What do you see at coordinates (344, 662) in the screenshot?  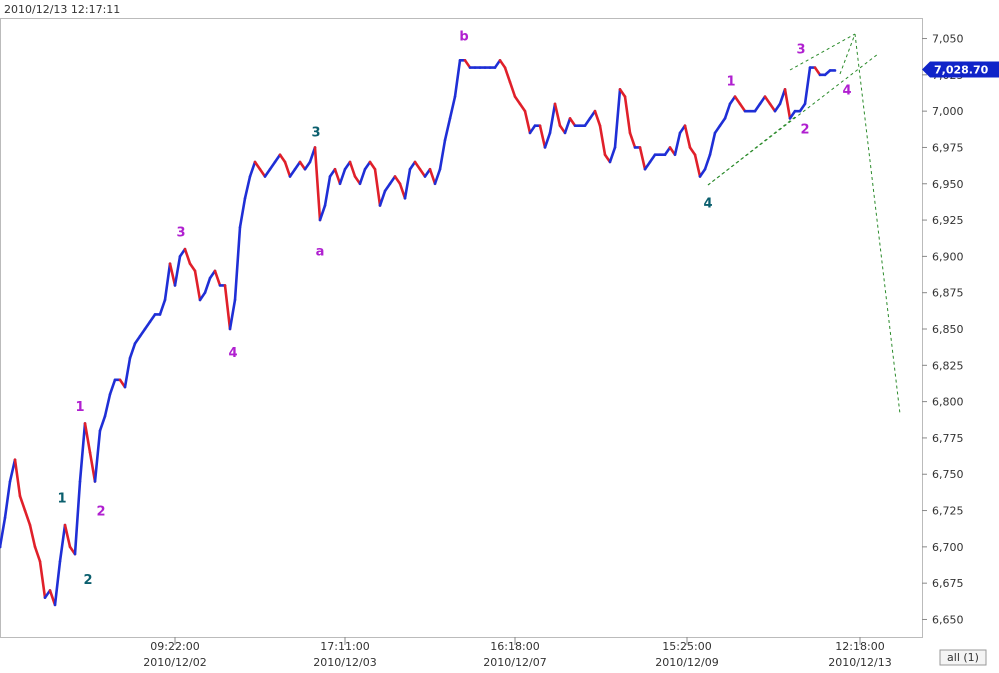 I see `x-tick-date: 2010/12/03` at bounding box center [344, 662].